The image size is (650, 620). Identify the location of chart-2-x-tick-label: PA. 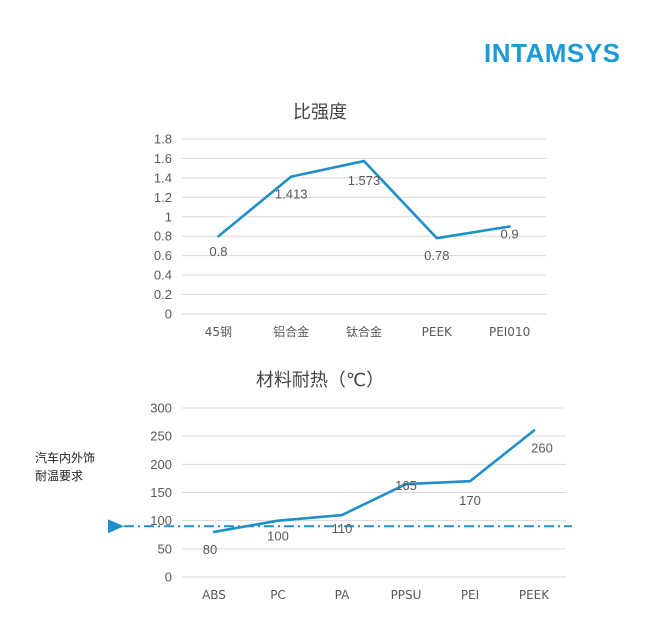
(342, 595).